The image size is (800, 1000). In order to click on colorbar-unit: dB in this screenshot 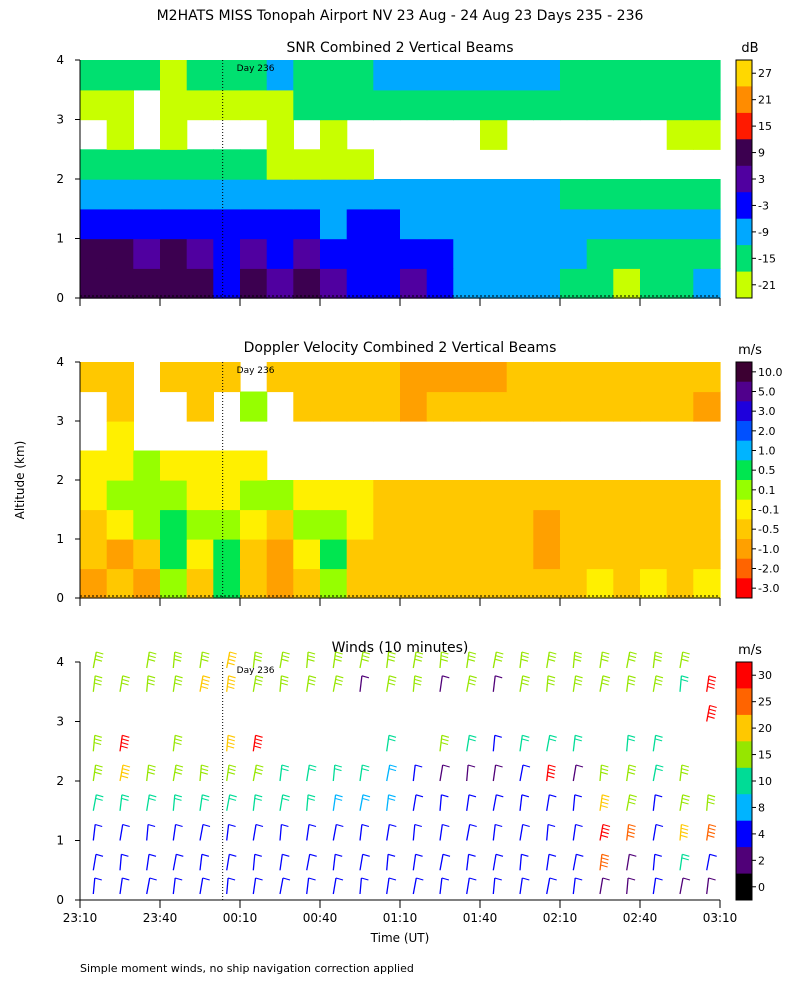, I will do `click(749, 48)`.